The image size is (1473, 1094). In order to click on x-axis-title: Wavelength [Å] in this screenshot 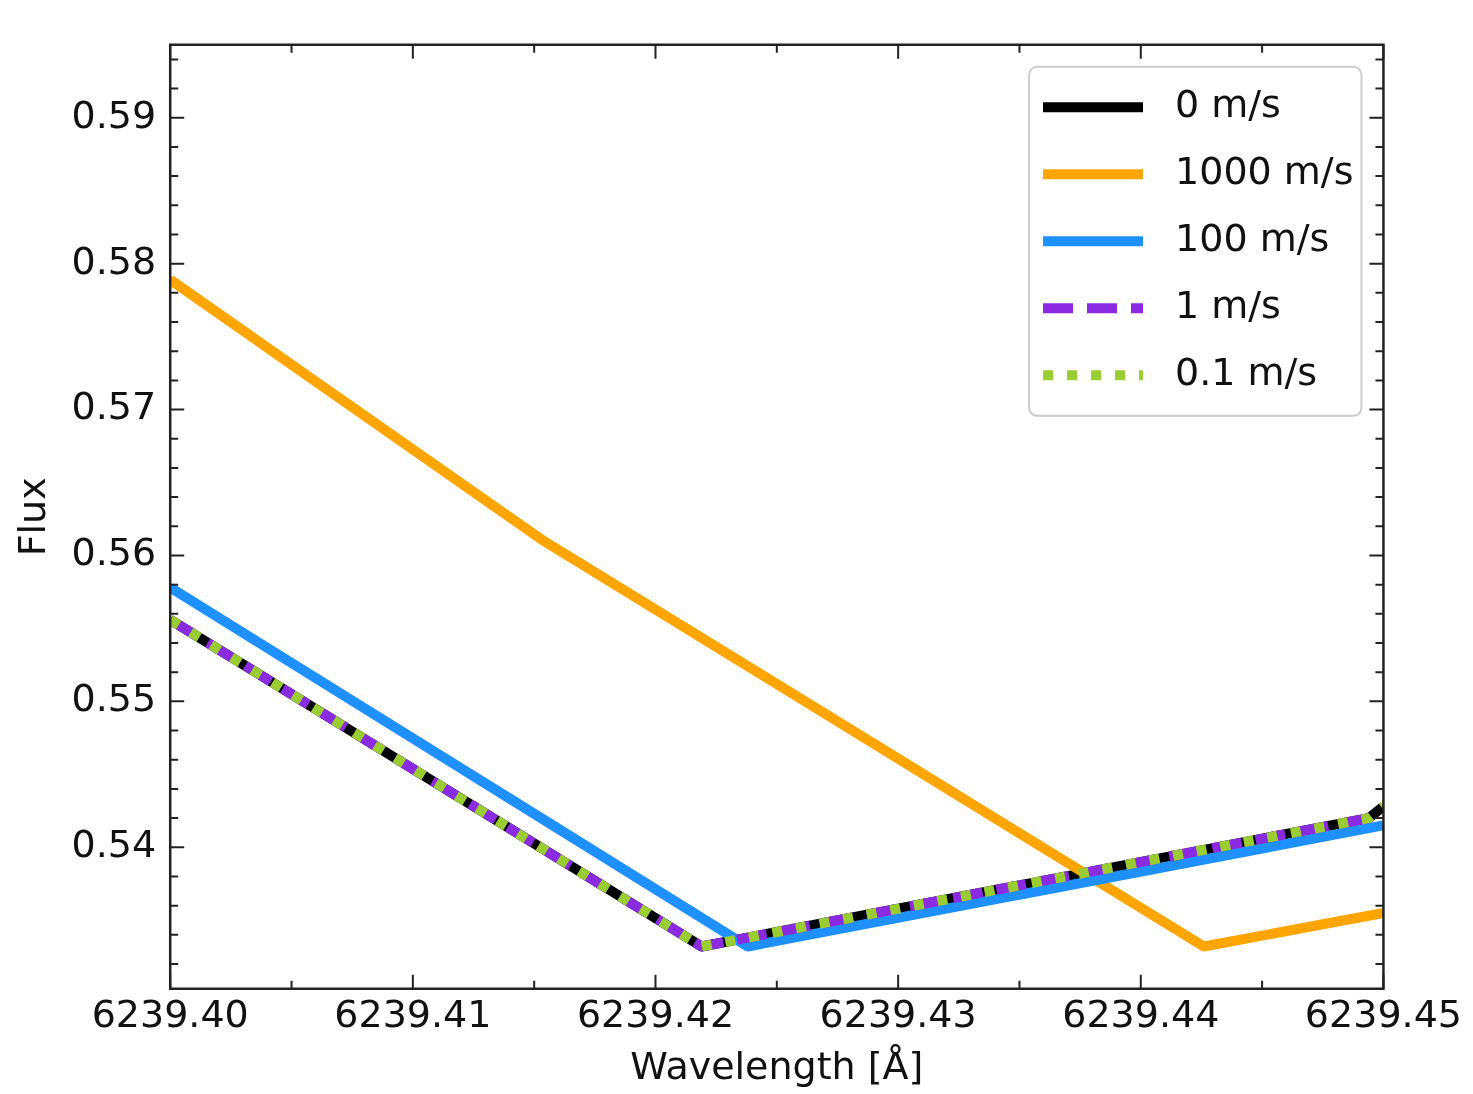, I will do `click(777, 1066)`.